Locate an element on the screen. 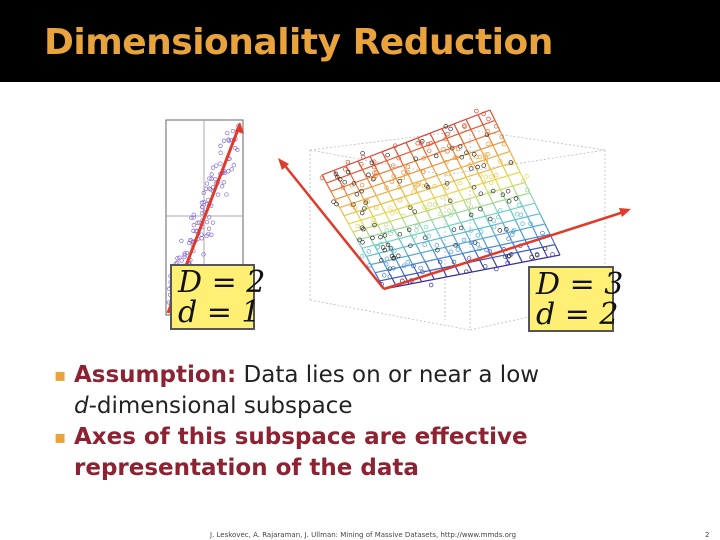 This screenshot has width=720, height=540. bullet-text-cont: representation of the data is located at coordinates (246, 468).